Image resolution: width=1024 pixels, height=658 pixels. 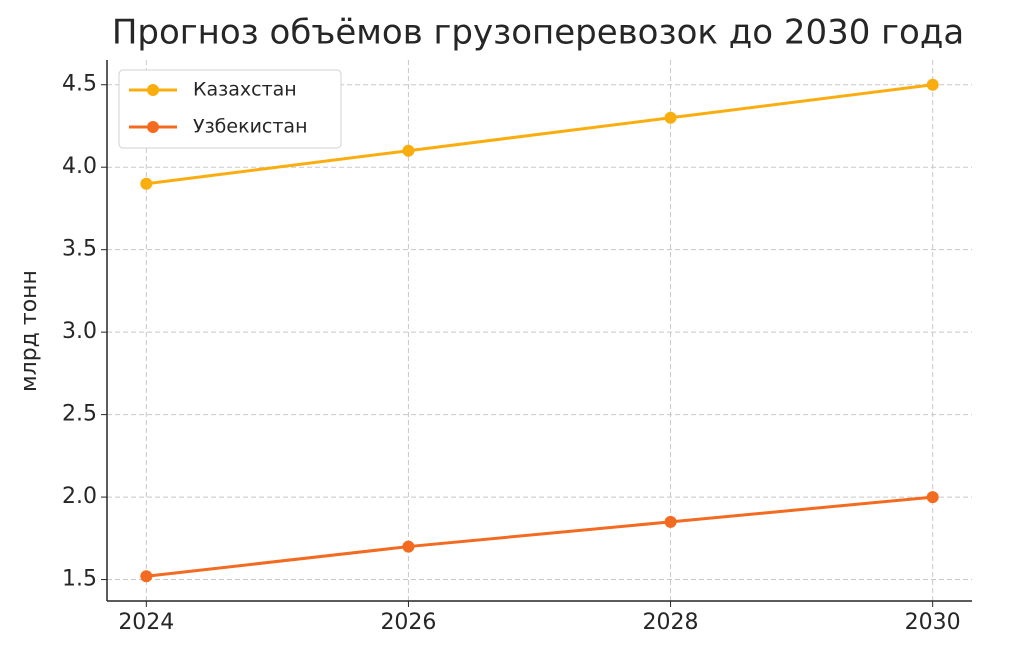 I want to click on legend-label: Узбекистан, so click(x=250, y=127).